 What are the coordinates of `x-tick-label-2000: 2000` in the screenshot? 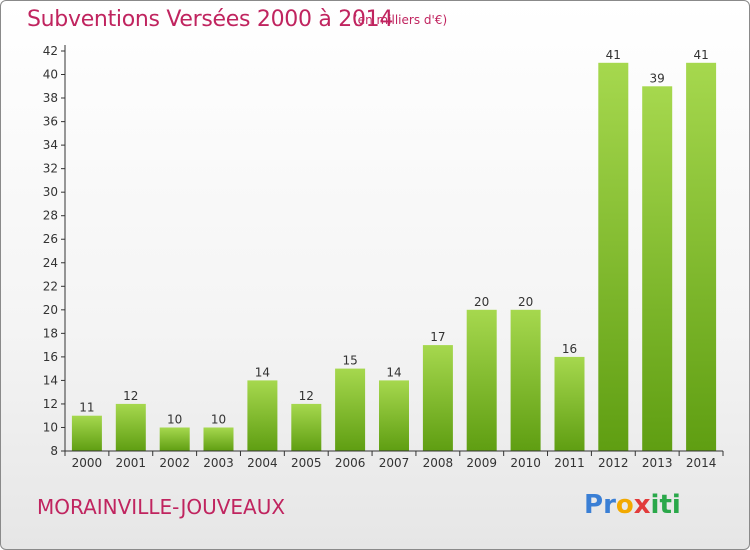 It's located at (87, 463).